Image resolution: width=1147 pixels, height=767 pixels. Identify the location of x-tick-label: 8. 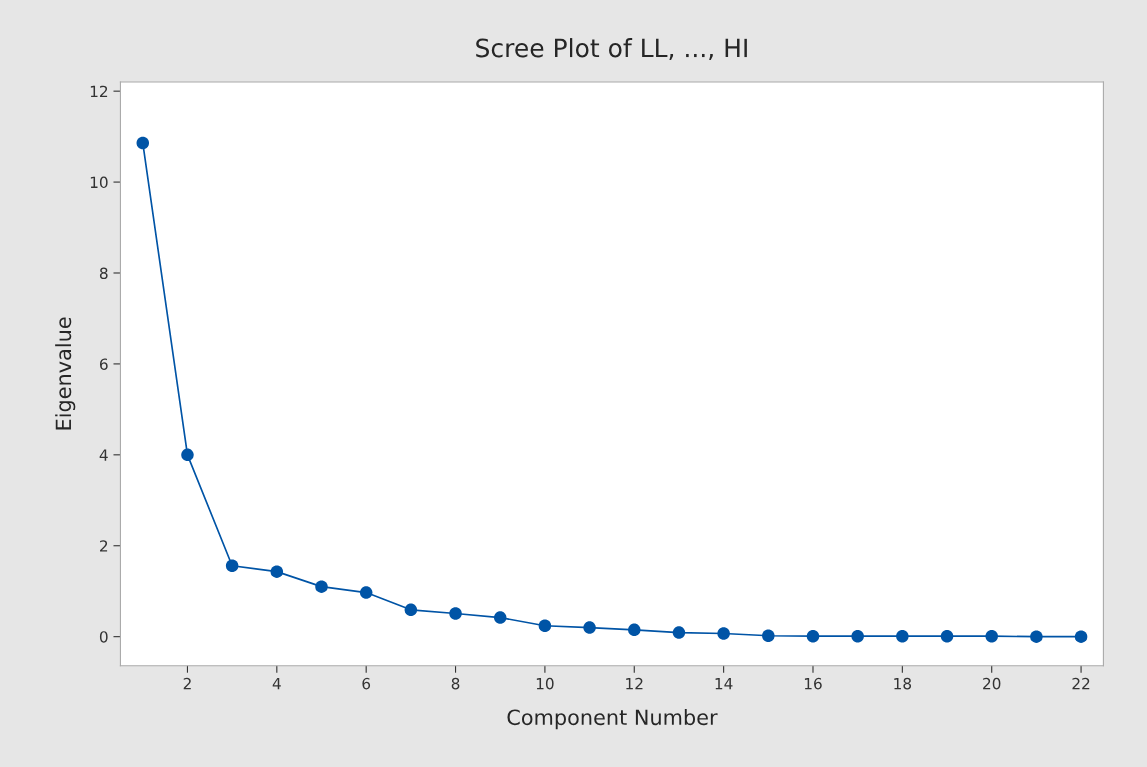
(455, 683).